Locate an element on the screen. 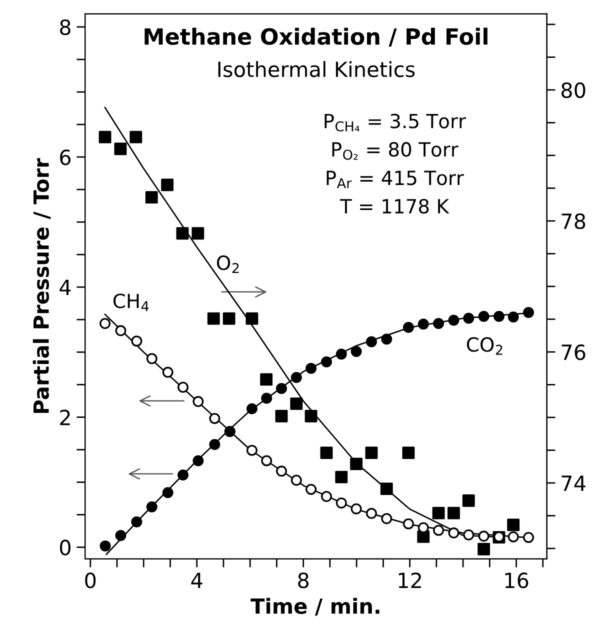 The width and height of the screenshot is (599, 633). text: Methane Oxidation / Pd Foil is located at coordinates (316, 37).